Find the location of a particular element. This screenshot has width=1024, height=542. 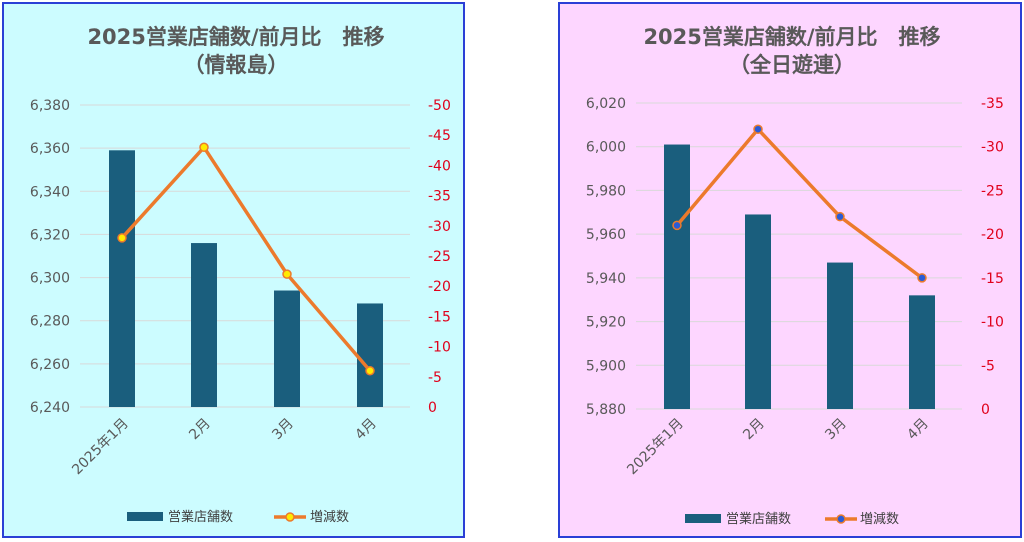

y-left-tick-label: 6,320 is located at coordinates (50, 235).